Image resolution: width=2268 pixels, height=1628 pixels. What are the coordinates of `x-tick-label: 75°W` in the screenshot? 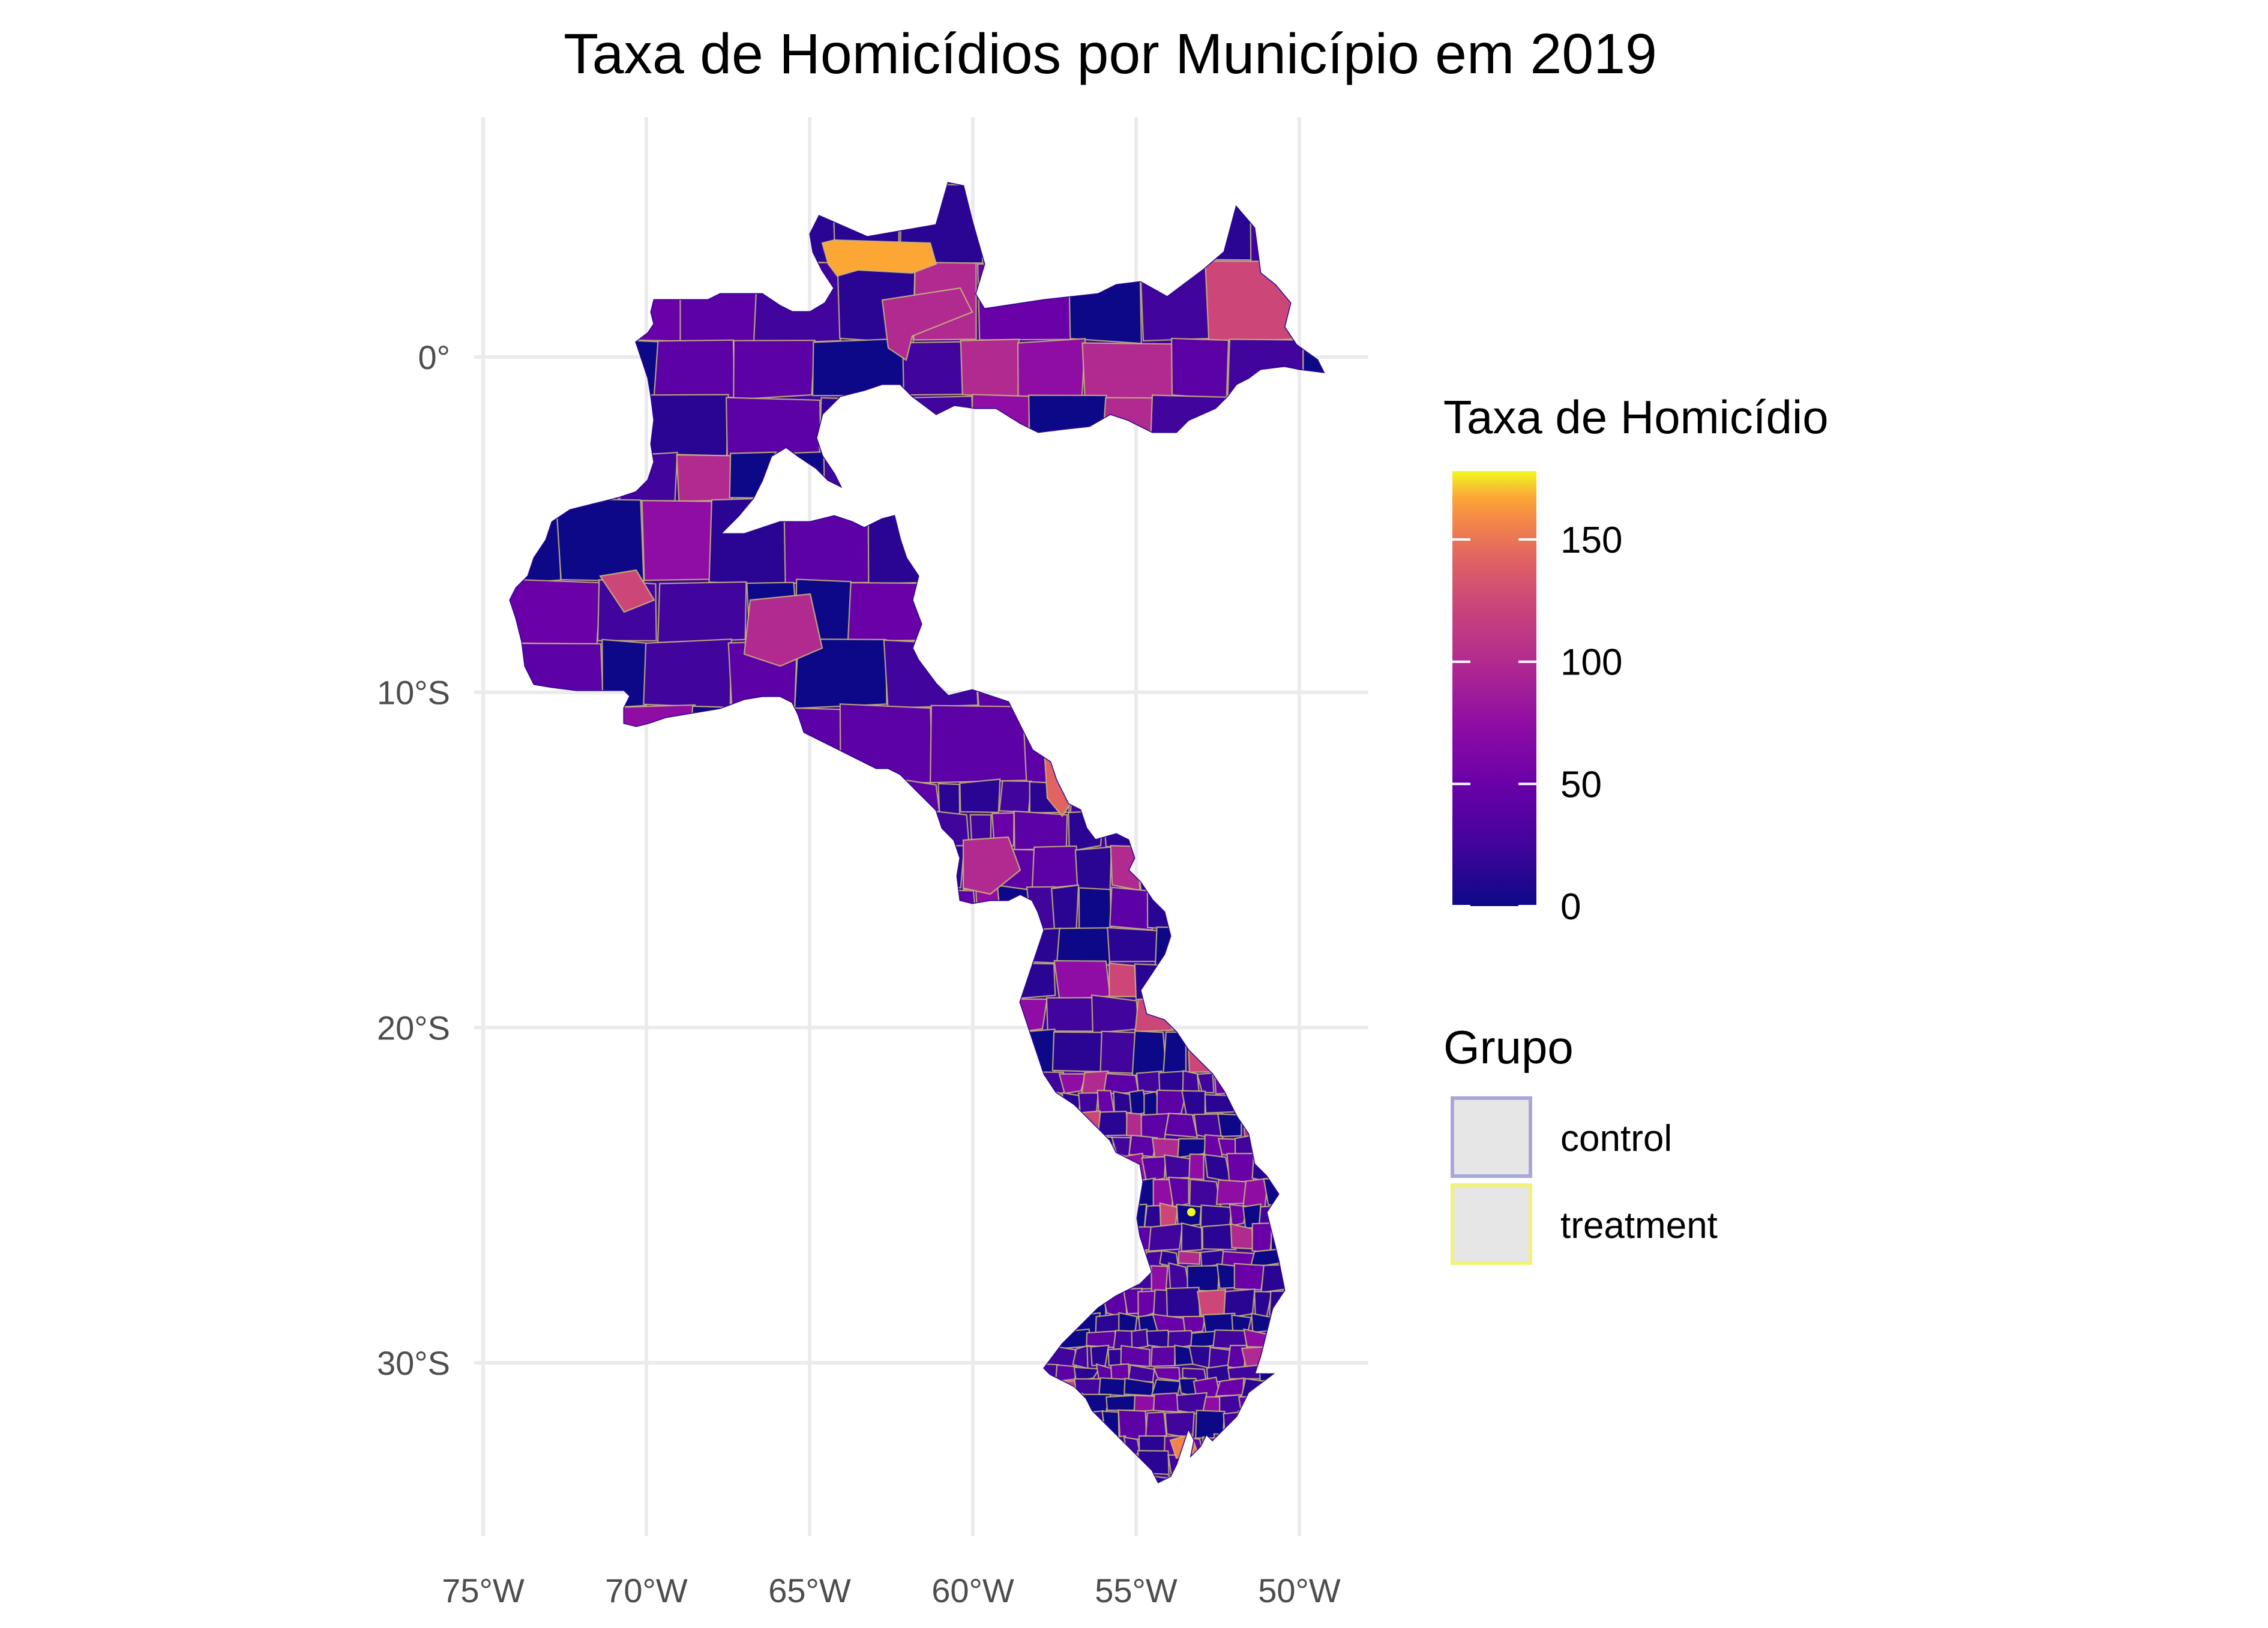 It's located at (483, 1591).